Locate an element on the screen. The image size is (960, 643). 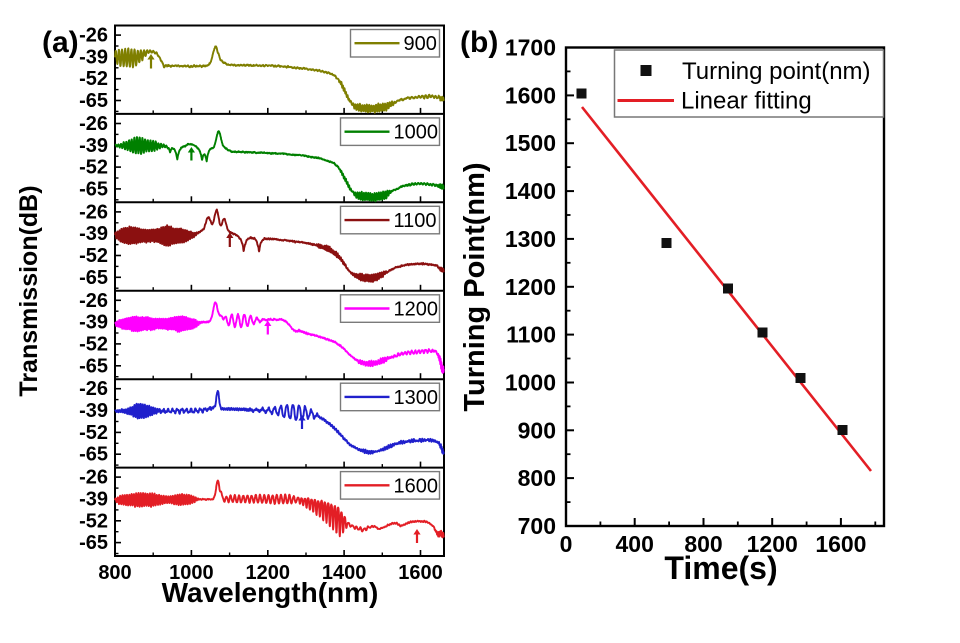
svg-text: 400 is located at coordinates (635, 544).